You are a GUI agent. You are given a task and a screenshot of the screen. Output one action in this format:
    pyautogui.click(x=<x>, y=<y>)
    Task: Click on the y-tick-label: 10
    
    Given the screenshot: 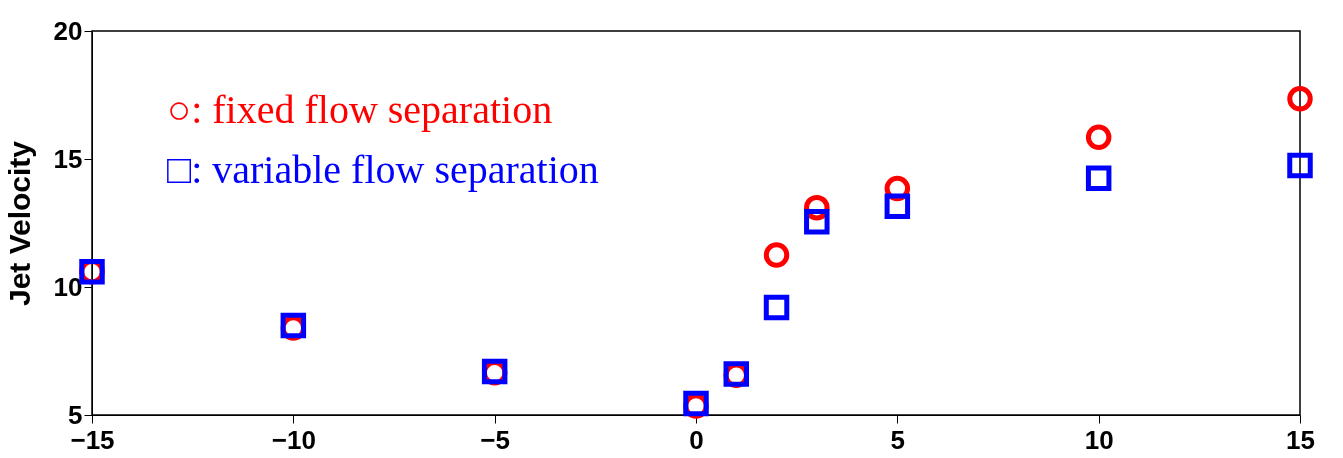 What is the action you would take?
    pyautogui.click(x=68, y=286)
    